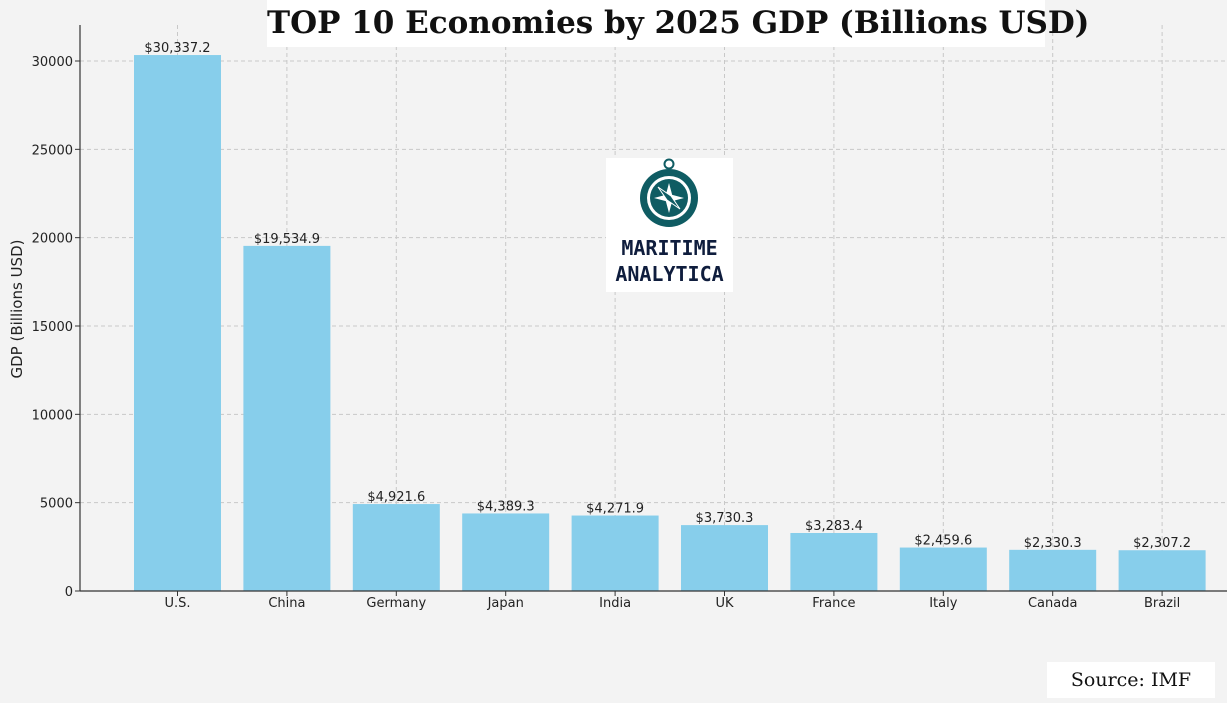  What do you see at coordinates (52, 62) in the screenshot?
I see `y-tick-label: 30000` at bounding box center [52, 62].